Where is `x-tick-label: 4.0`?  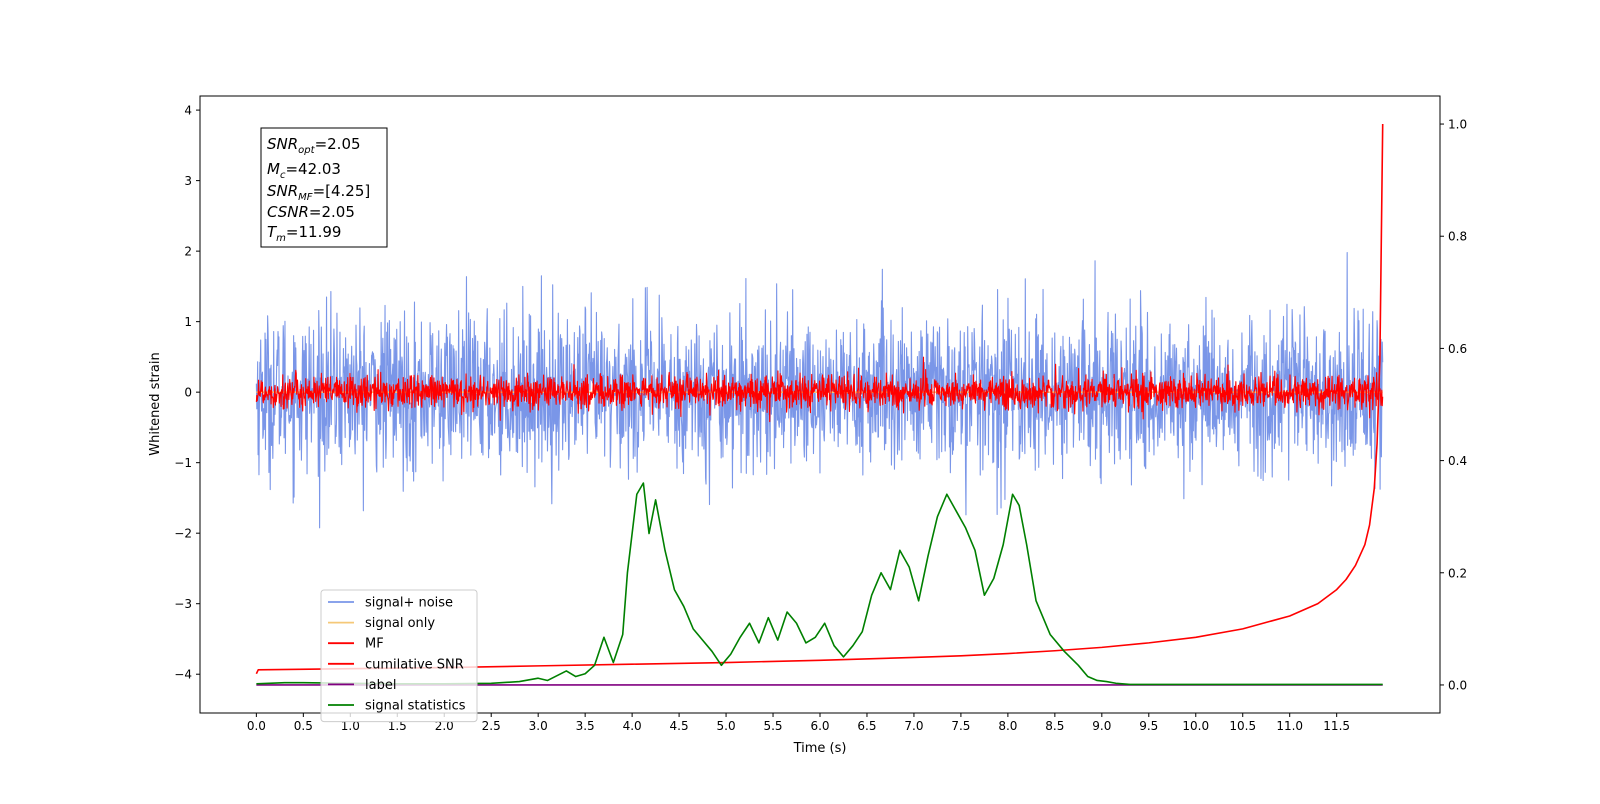 x-tick-label: 4.0 is located at coordinates (632, 726).